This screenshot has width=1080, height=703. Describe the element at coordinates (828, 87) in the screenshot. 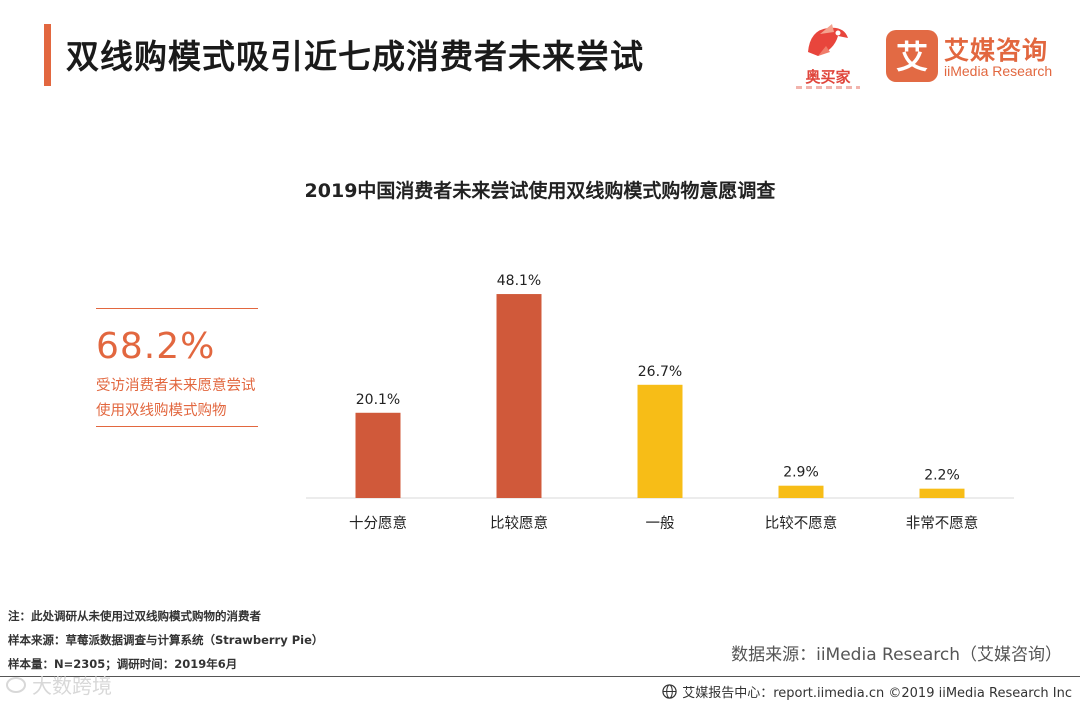

I see `aomaijia-logo-tagline` at that location.